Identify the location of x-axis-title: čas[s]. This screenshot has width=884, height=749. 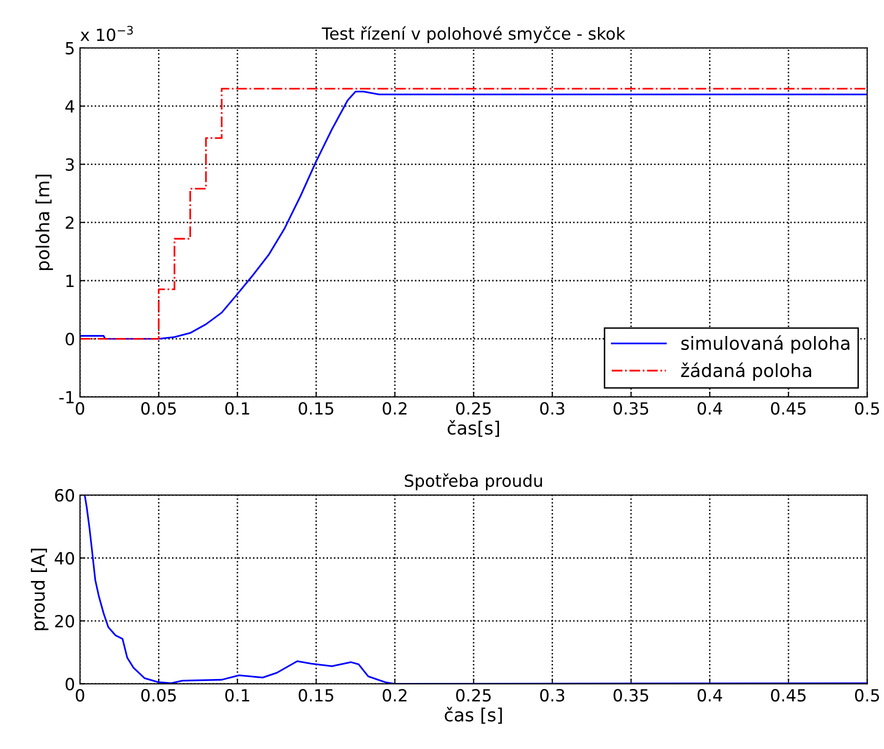
(473, 428).